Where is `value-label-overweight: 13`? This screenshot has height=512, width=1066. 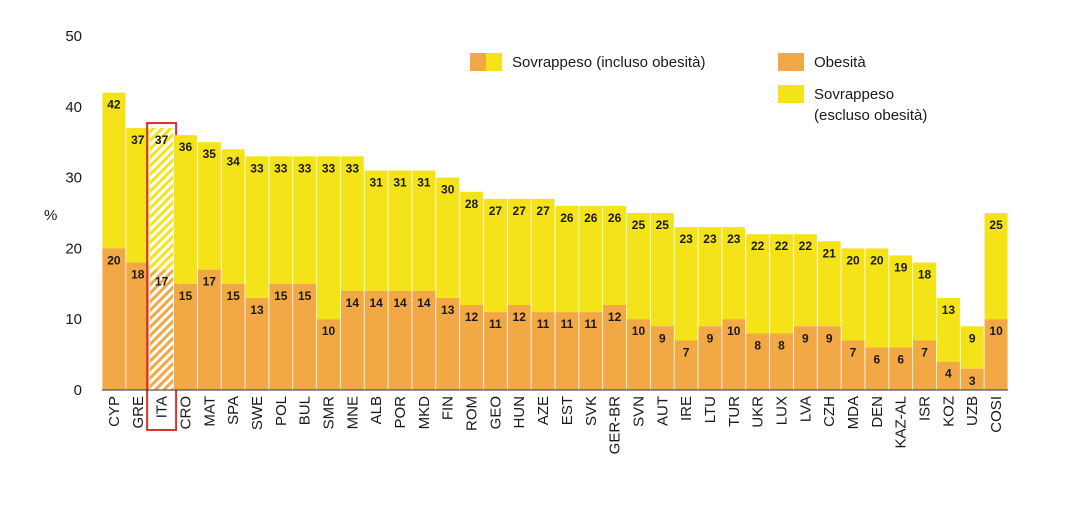 value-label-overweight: 13 is located at coordinates (949, 310).